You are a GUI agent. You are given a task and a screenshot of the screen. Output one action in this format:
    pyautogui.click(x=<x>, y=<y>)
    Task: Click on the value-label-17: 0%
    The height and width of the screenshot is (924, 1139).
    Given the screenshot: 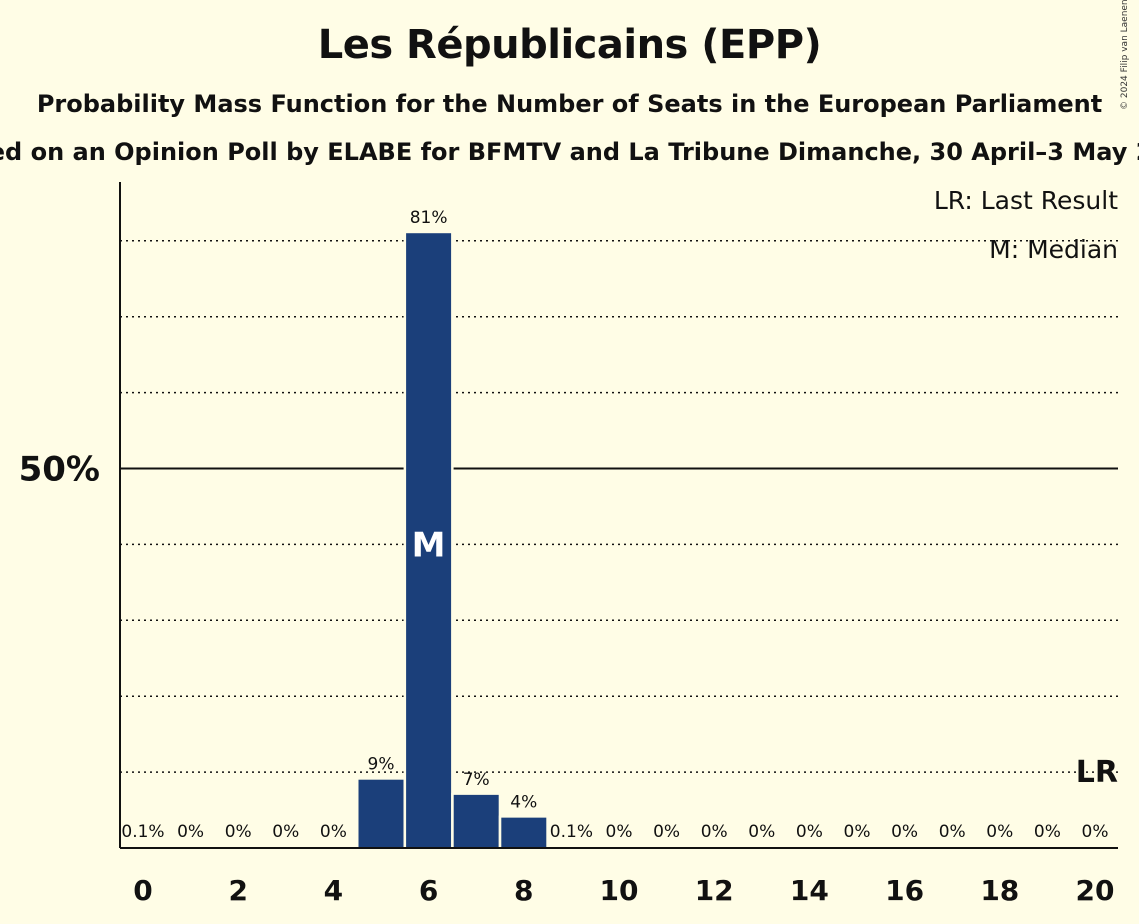 What is the action you would take?
    pyautogui.click(x=952, y=832)
    